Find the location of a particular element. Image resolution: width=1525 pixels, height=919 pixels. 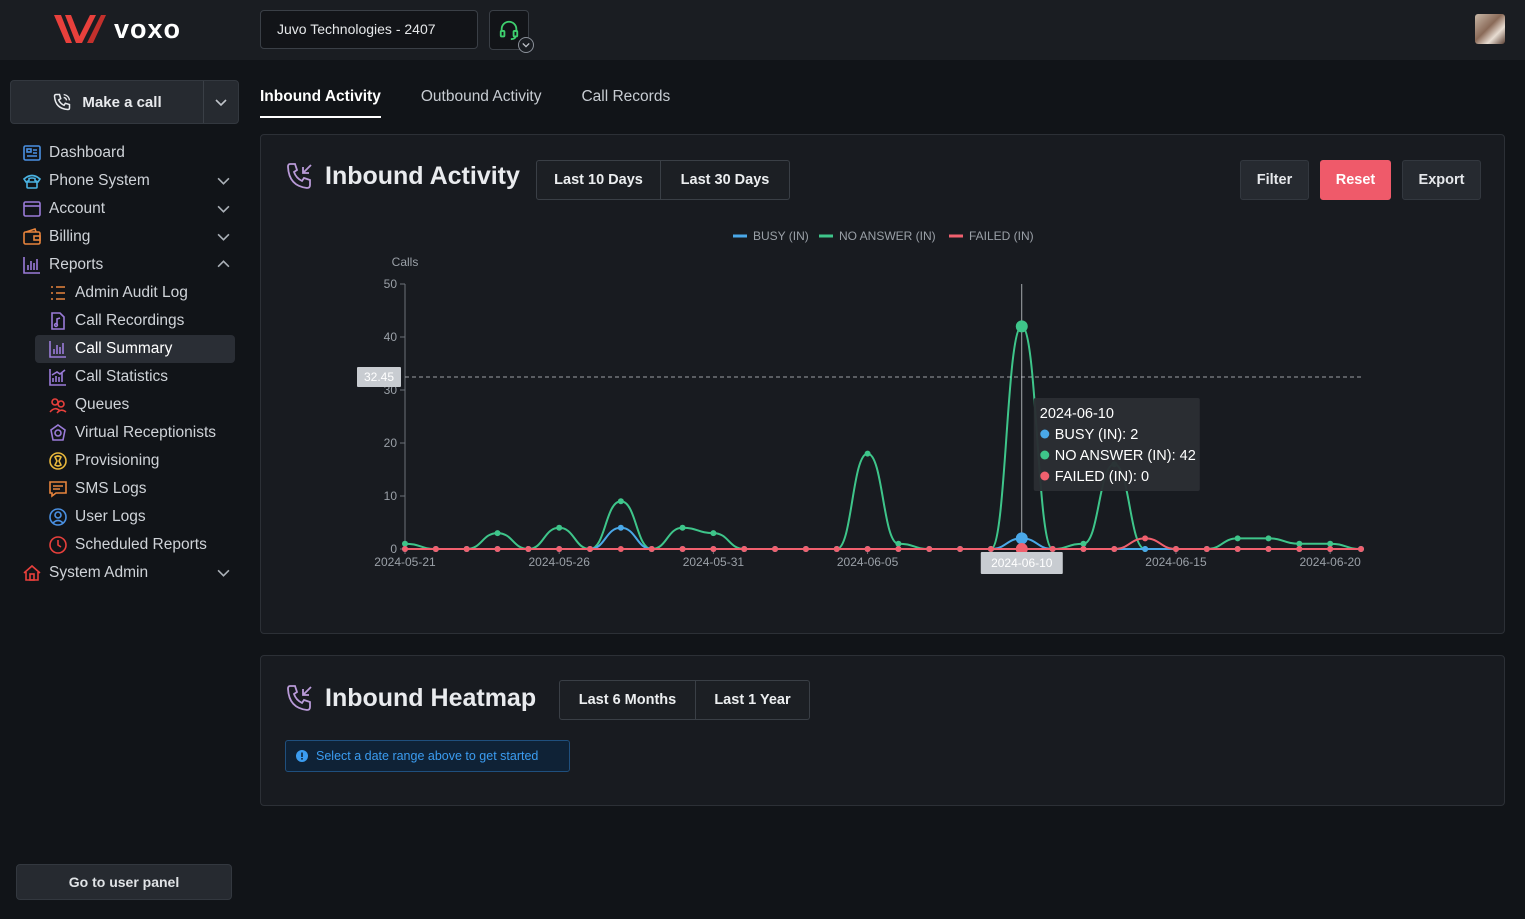

last-1-year-button: Last 1 Year is located at coordinates (753, 700).